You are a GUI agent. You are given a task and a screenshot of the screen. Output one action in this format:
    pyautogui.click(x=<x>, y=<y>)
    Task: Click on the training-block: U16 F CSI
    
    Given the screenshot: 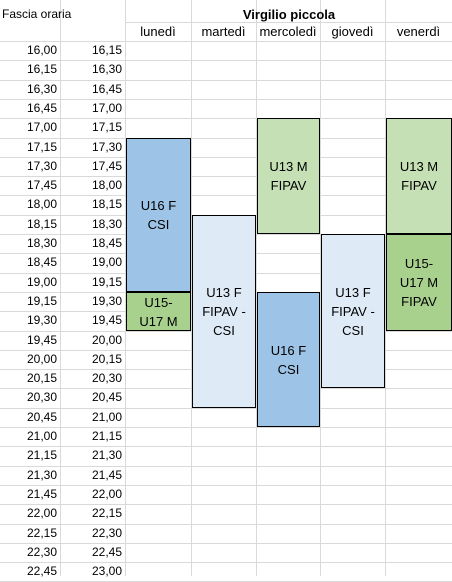 What is the action you would take?
    pyautogui.click(x=158, y=215)
    